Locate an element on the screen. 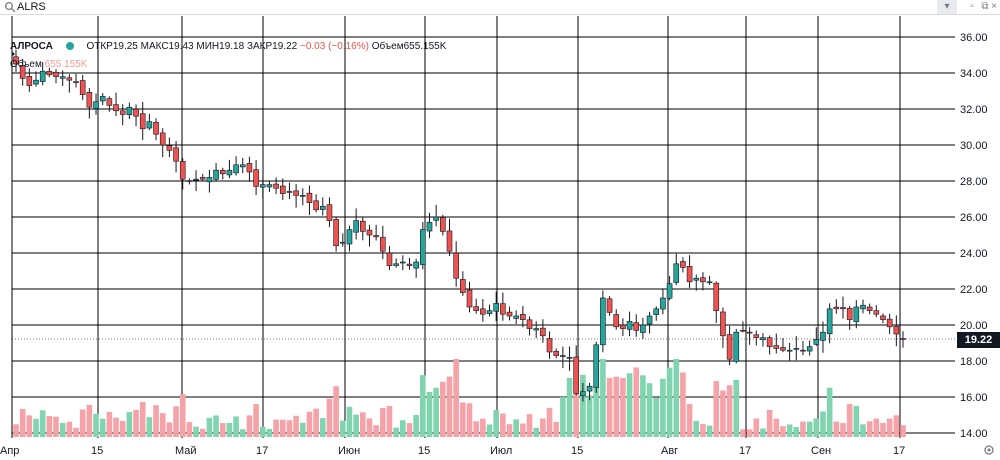 This screenshot has height=460, width=1000. ticker-name: АЛРОСА is located at coordinates (31, 46).